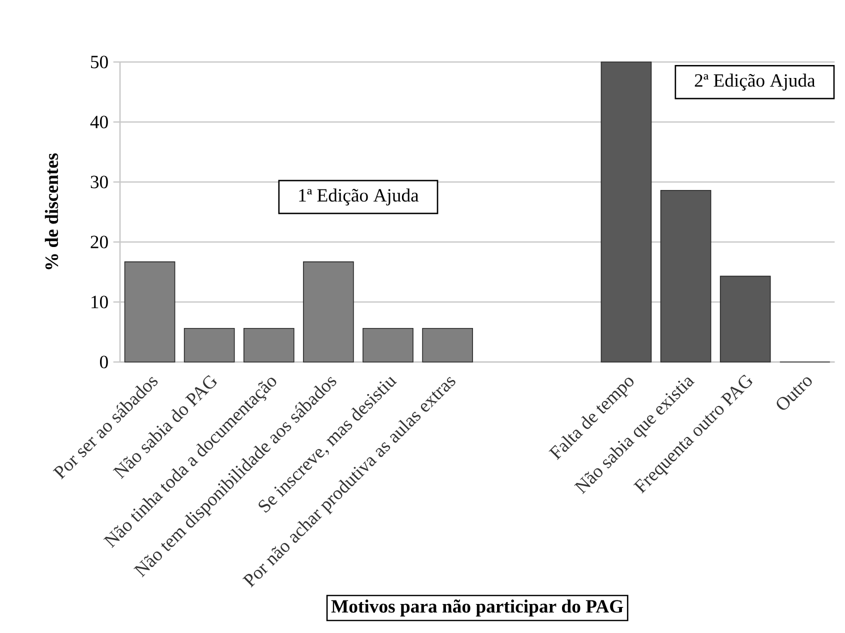  Describe the element at coordinates (755, 82) in the screenshot. I see `annotation: 2ª Edição Ajuda` at that location.